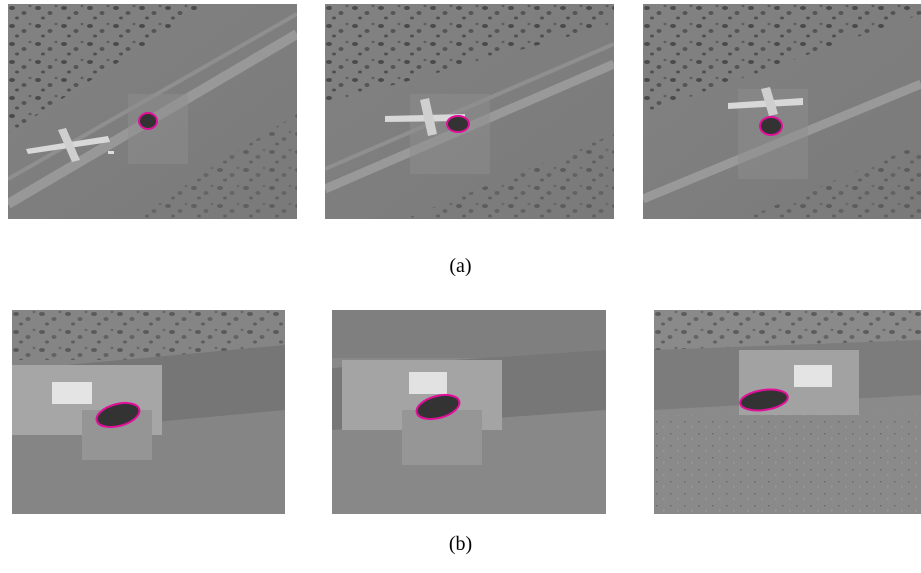 Image resolution: width=921 pixels, height=573 pixels. What do you see at coordinates (460, 266) in the screenshot?
I see `caption: (a)` at bounding box center [460, 266].